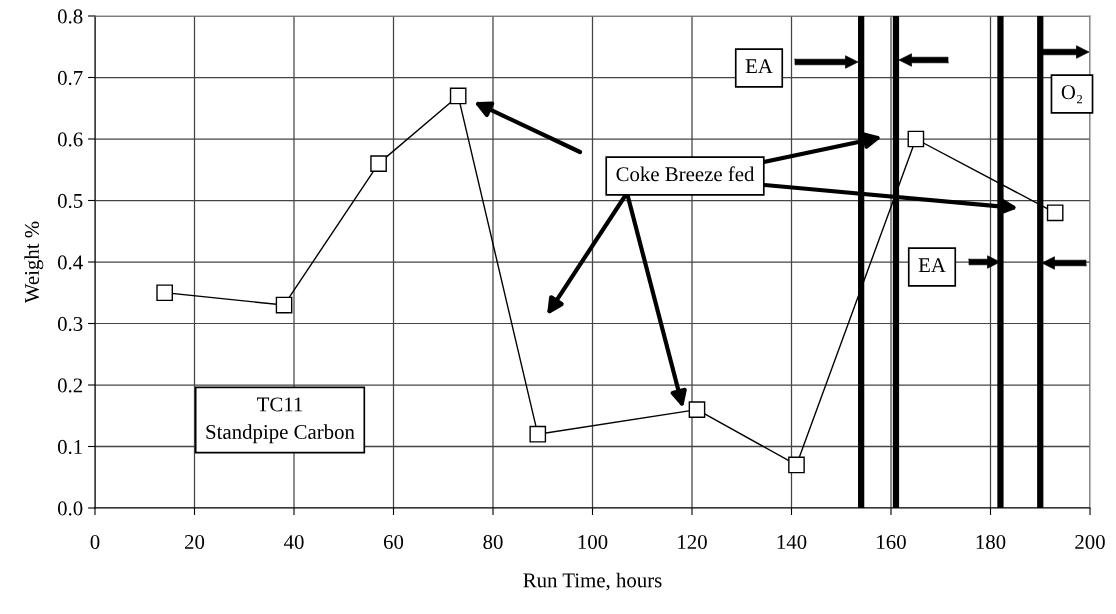  What do you see at coordinates (592, 581) in the screenshot?
I see `x-axis-title: Run Time, hours` at bounding box center [592, 581].